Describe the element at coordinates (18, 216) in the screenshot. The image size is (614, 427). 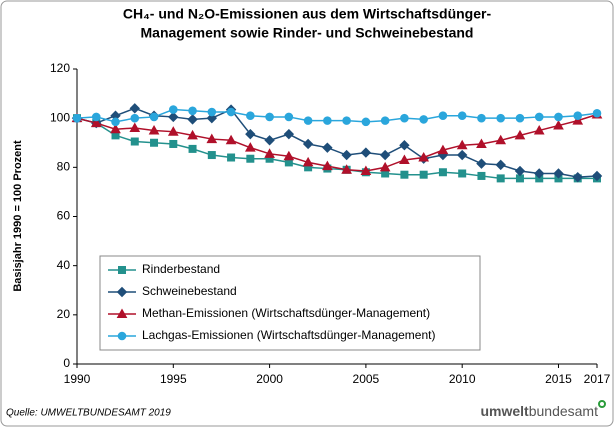
I see `y-axis-label: Basisjahr 1990 = 100 Prozent` at that location.